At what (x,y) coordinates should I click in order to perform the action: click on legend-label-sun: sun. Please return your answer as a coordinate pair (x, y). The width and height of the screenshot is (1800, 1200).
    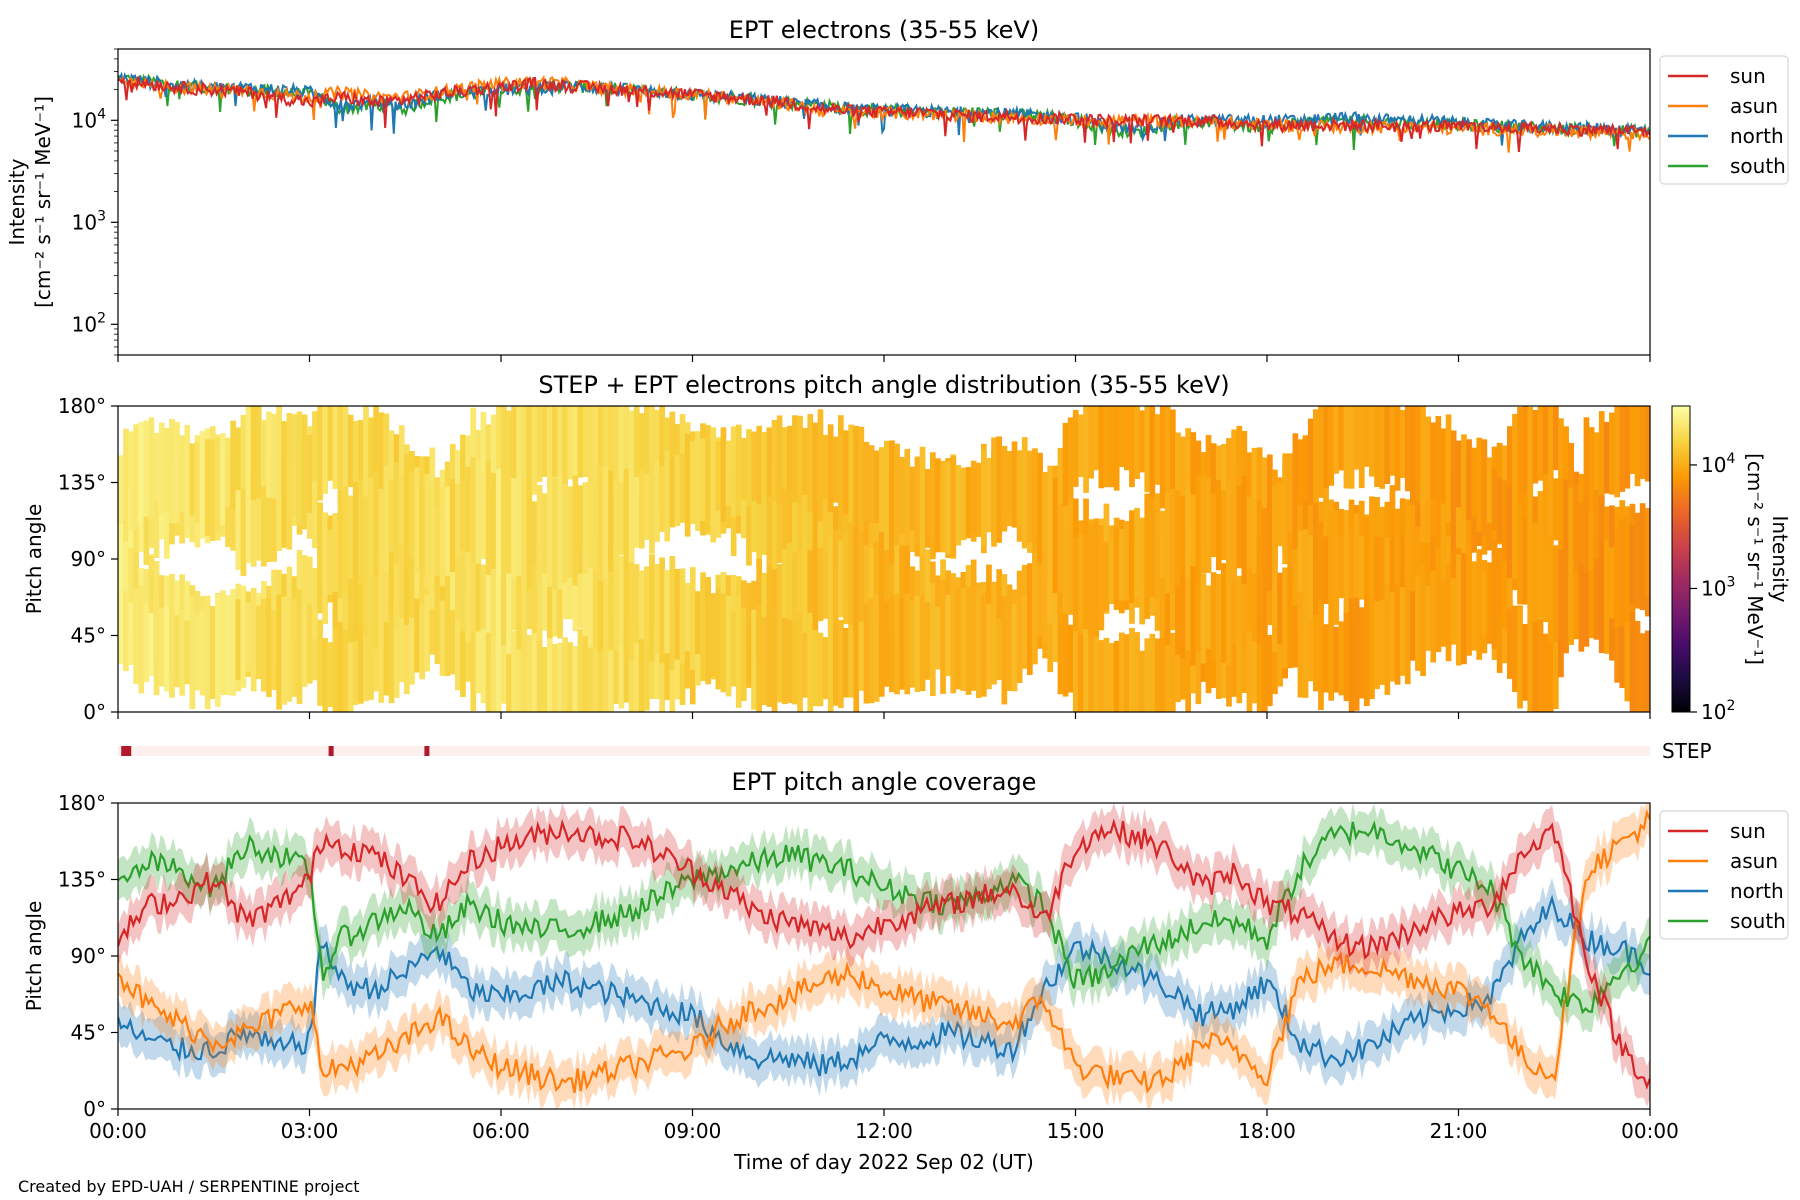
    Looking at the image, I should click on (1748, 831).